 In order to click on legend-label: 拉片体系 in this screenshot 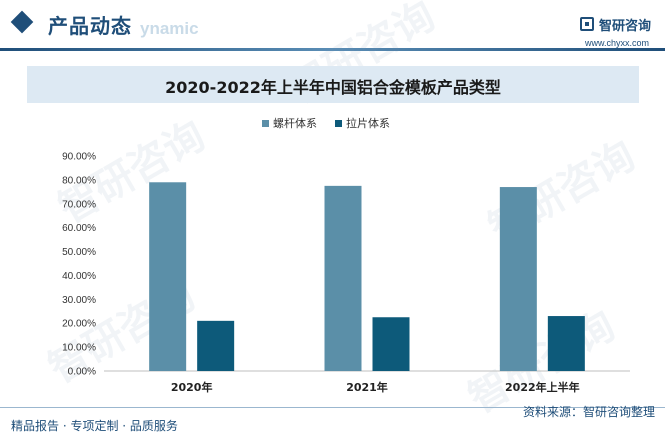, I will do `click(368, 123)`.